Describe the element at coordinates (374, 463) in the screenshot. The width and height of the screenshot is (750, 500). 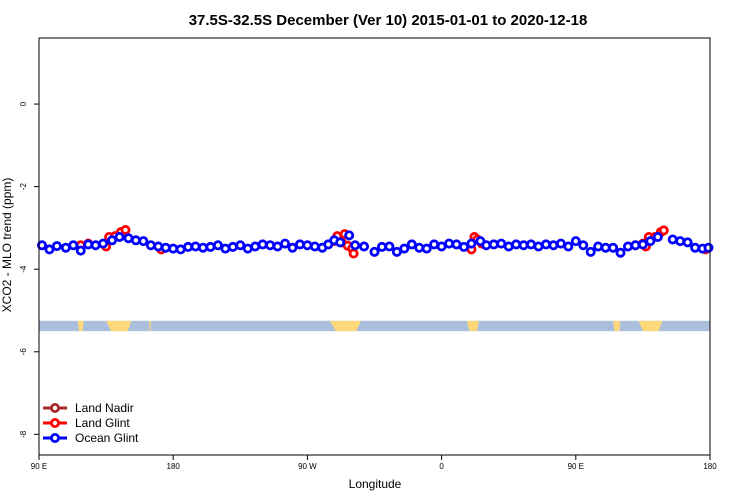
I see `x-axis: 90 E 180 90 W 0 90 E 180` at that location.